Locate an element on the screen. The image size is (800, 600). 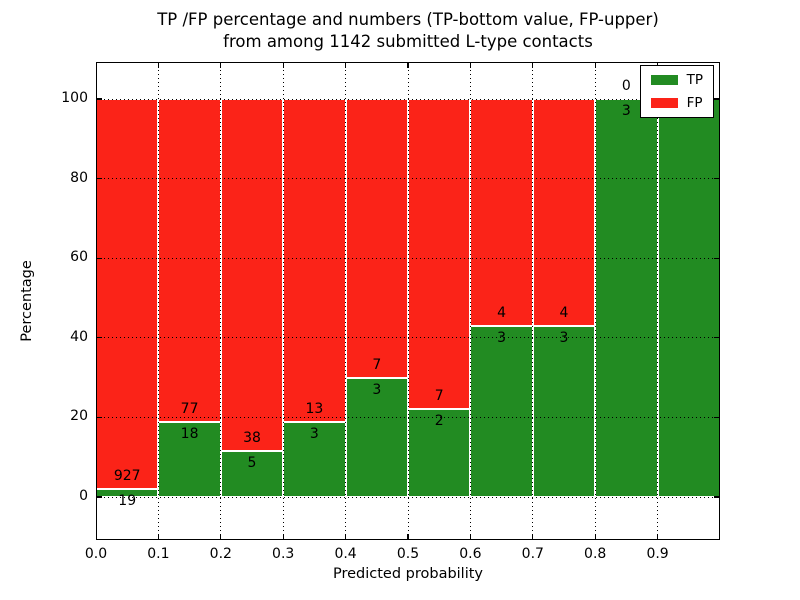
legend-item-fp: FP is located at coordinates (676, 103).